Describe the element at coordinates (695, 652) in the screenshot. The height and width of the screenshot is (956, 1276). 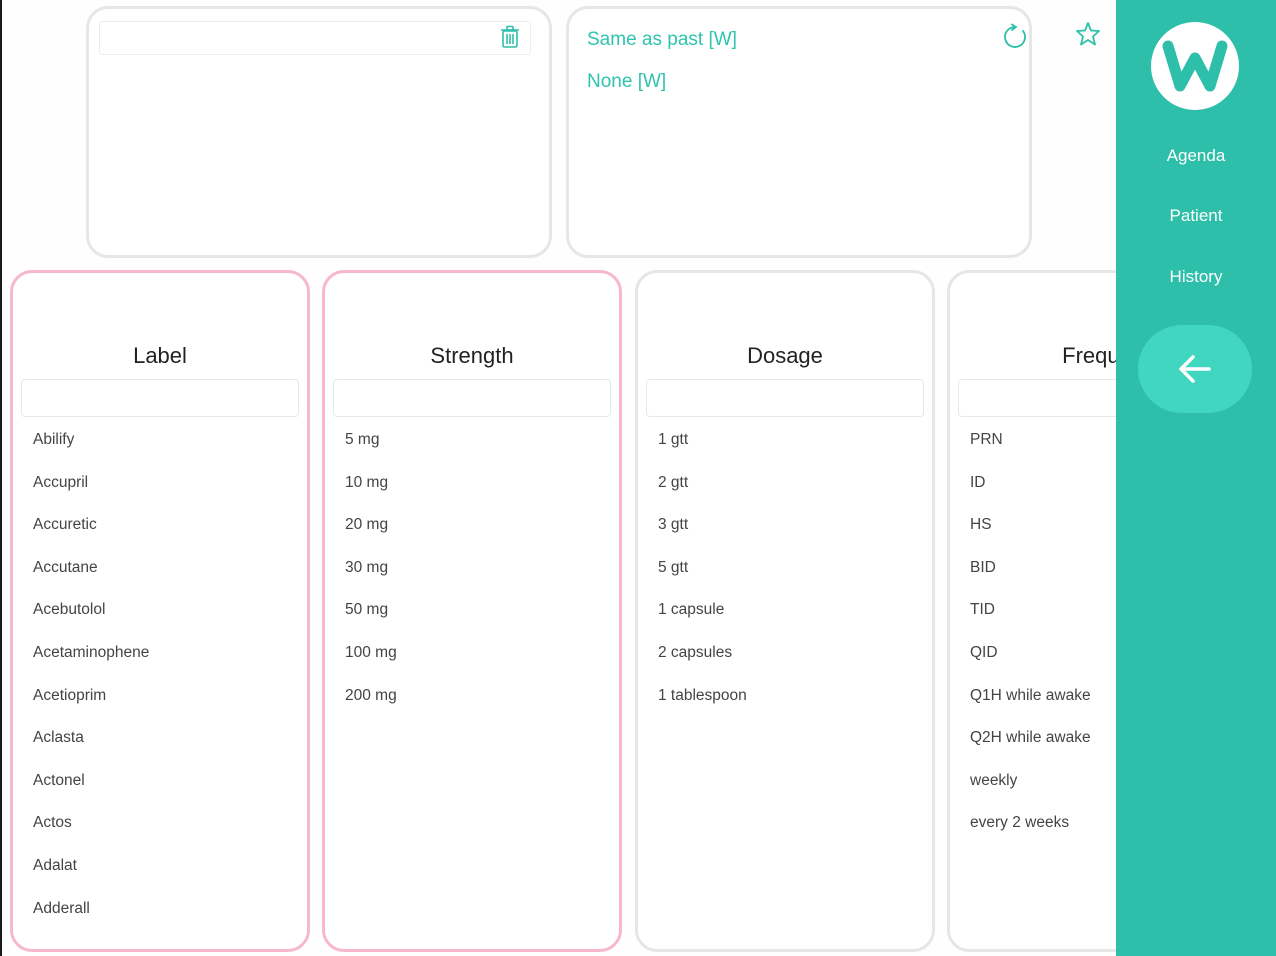
I see `list-item: 2 capsules` at that location.